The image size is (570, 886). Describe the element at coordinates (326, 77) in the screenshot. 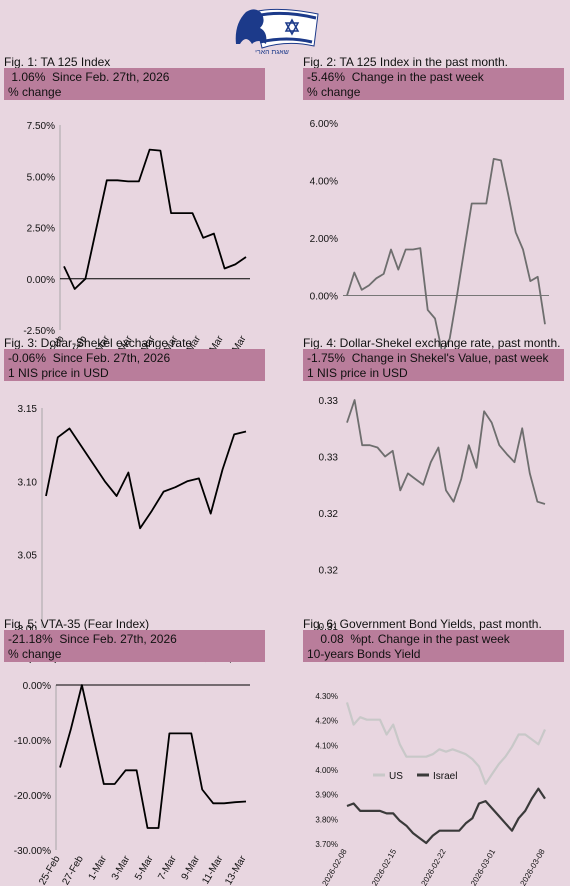

I see `stat-value: -5.46%` at that location.